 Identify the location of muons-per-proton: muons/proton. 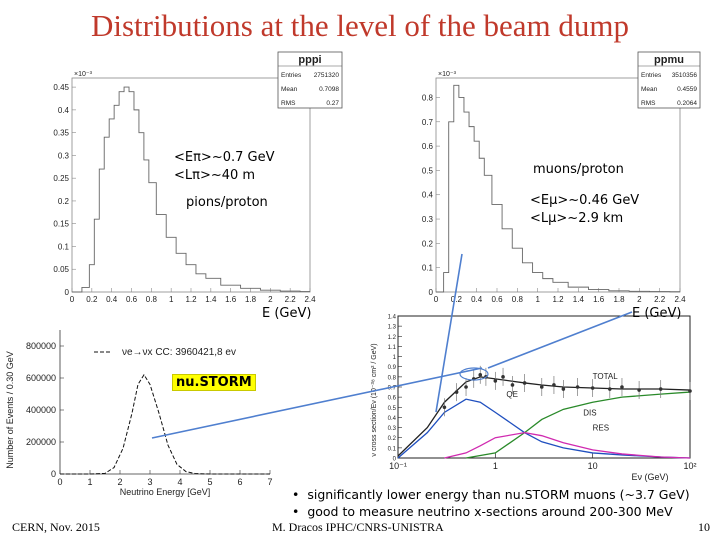
(578, 169).